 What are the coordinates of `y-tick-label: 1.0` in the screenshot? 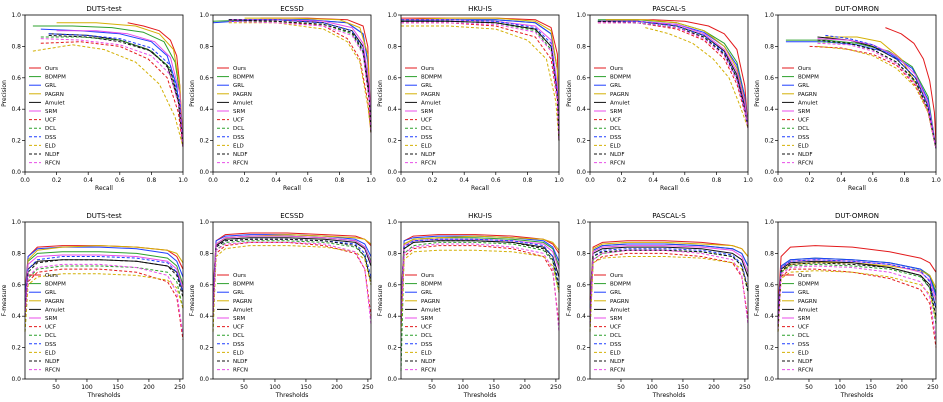 It's located at (16, 15).